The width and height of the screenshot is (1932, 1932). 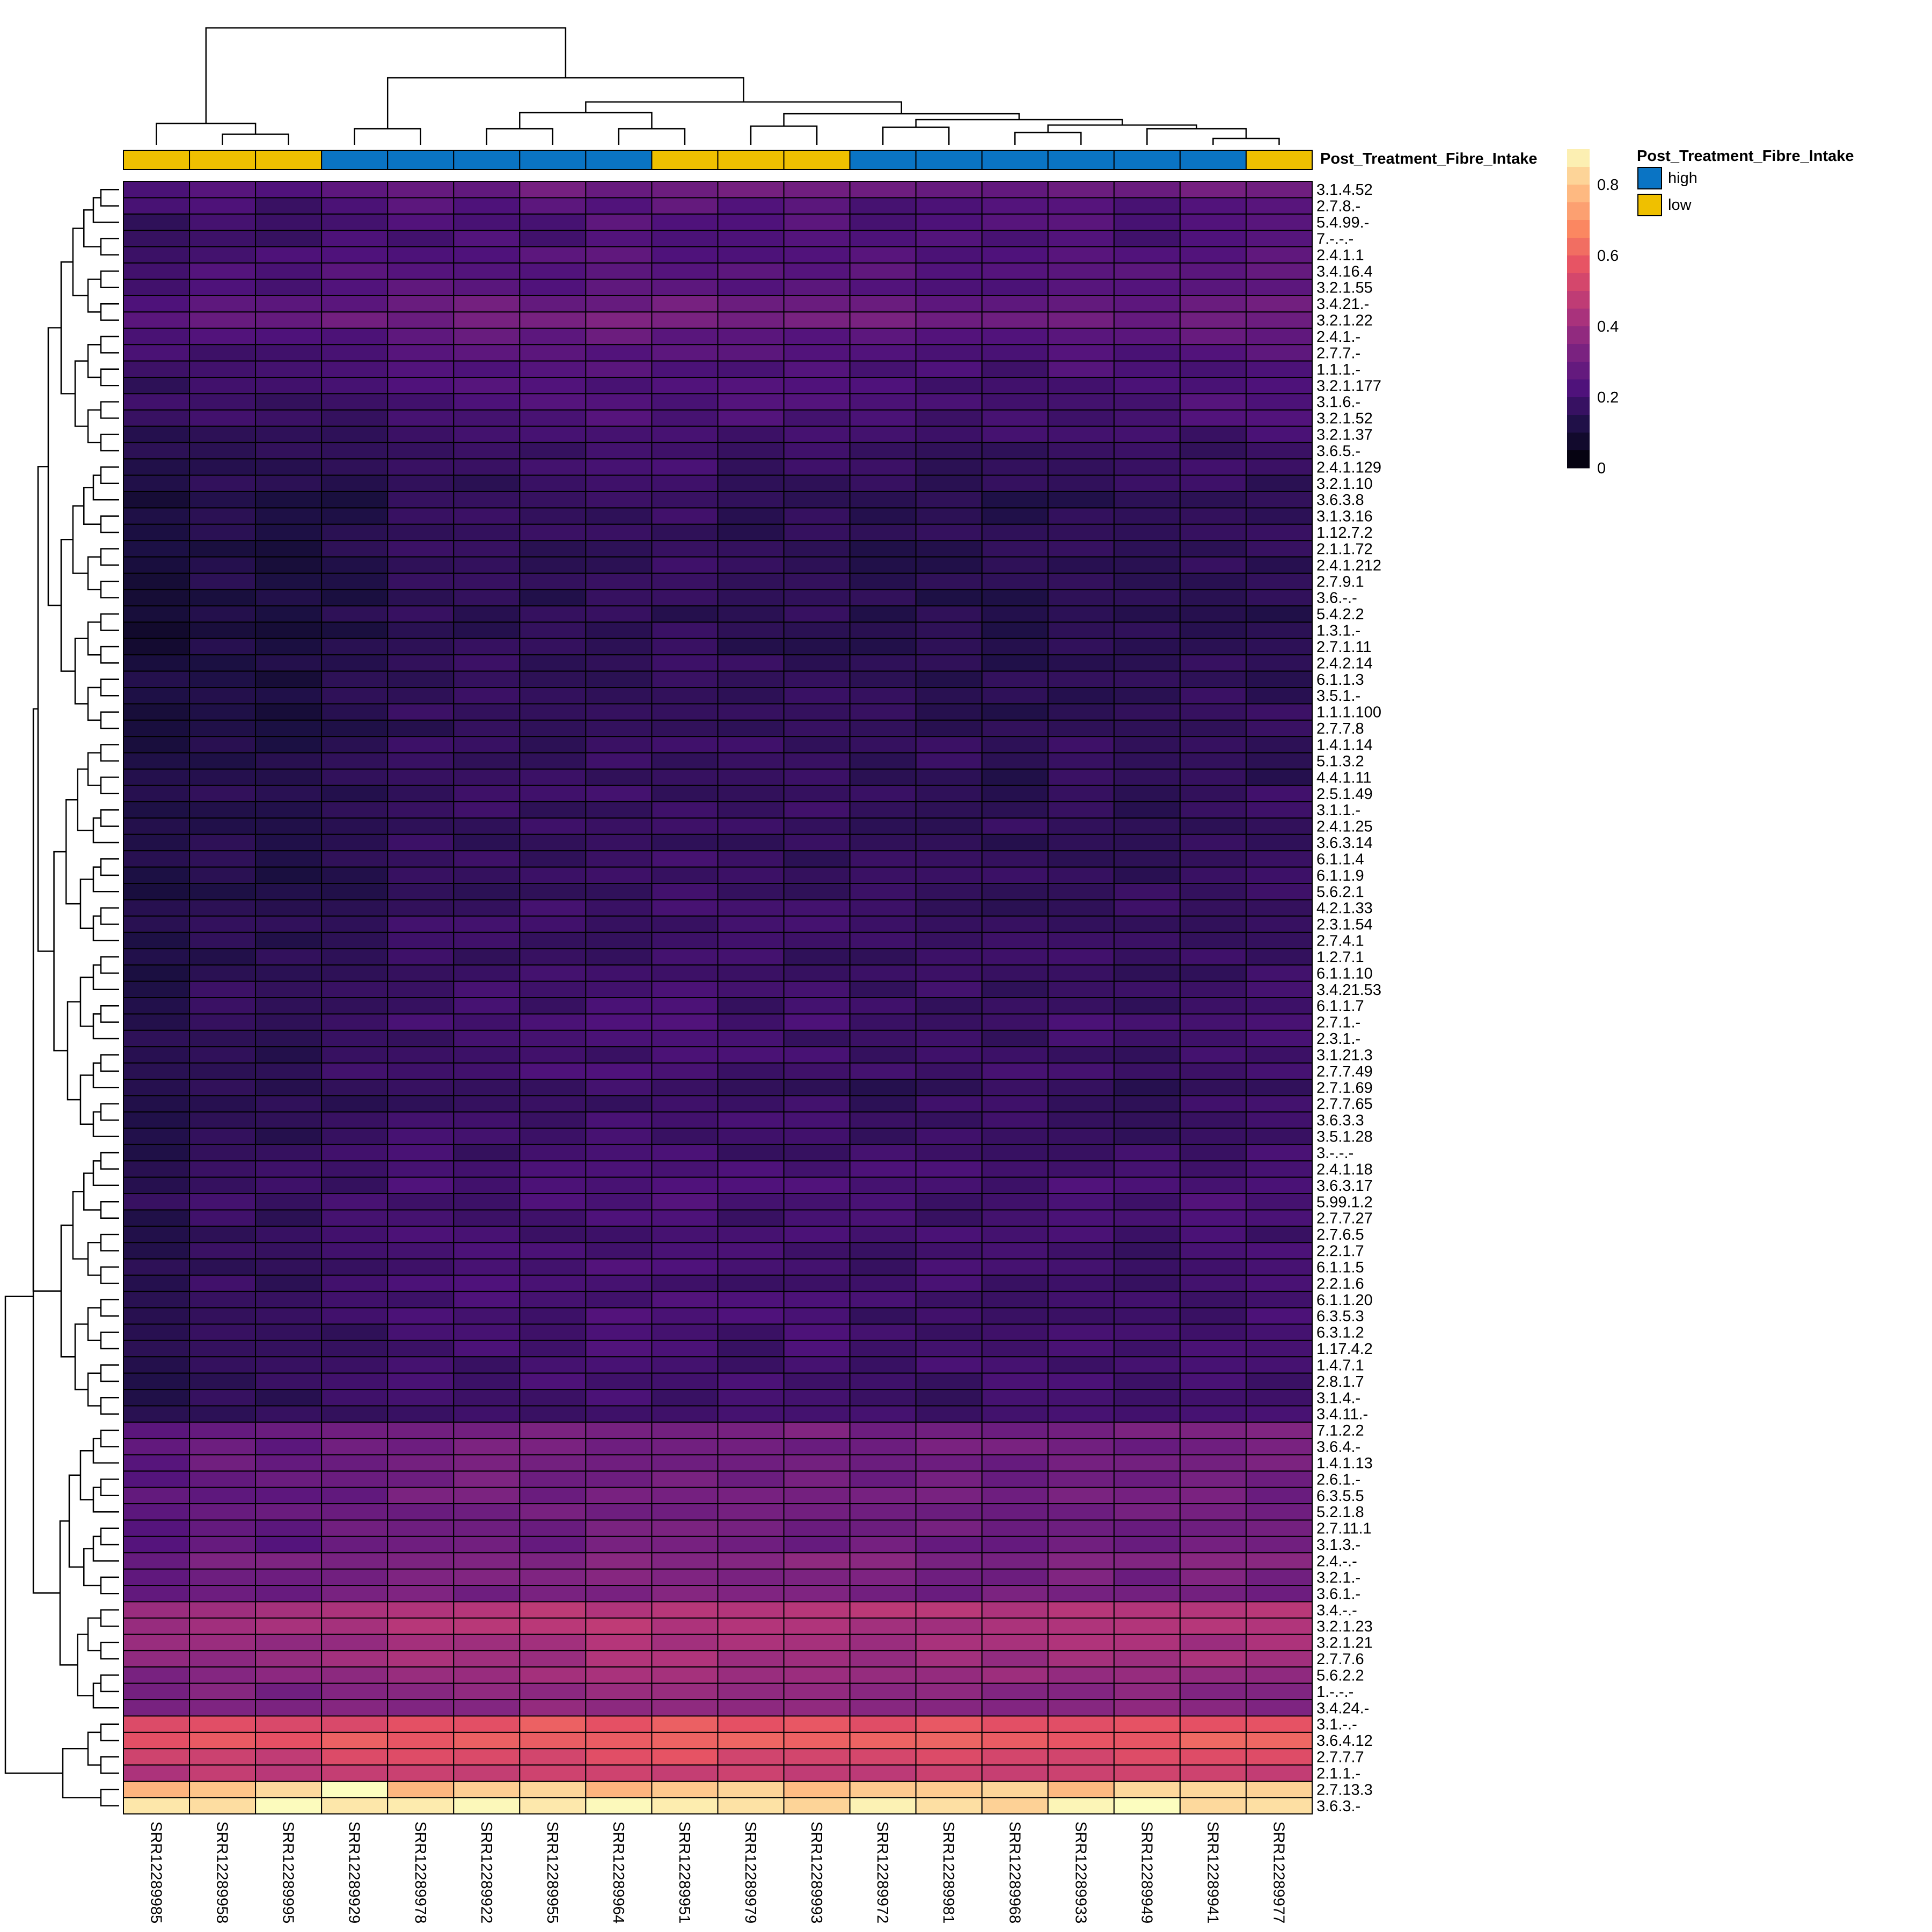 What do you see at coordinates (156, 1872) in the screenshot?
I see `column-label: SRR12289985` at bounding box center [156, 1872].